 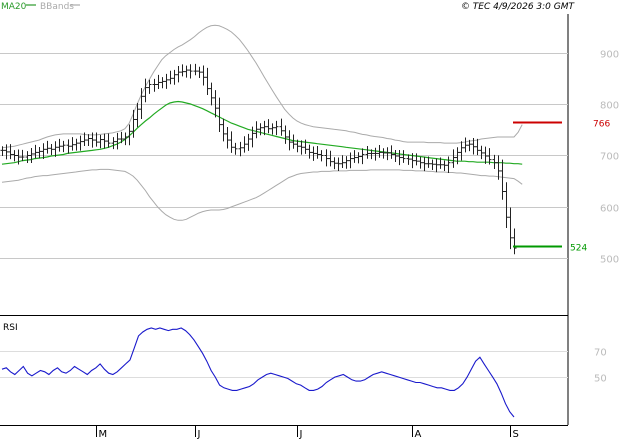 What do you see at coordinates (609, 158) in the screenshot?
I see `price-tick-labels: 500 600 700 800 900` at bounding box center [609, 158].